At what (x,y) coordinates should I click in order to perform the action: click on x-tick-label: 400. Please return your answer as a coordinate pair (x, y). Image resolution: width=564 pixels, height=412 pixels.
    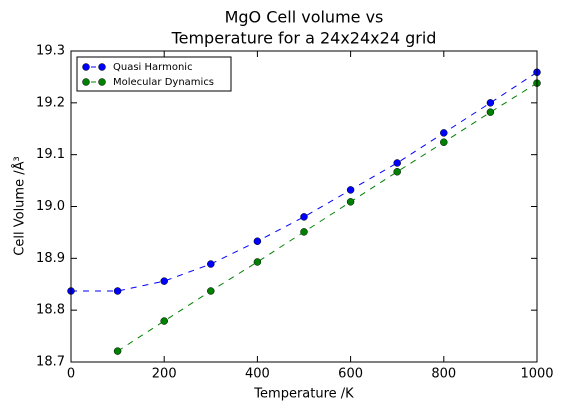
    Looking at the image, I should click on (257, 374).